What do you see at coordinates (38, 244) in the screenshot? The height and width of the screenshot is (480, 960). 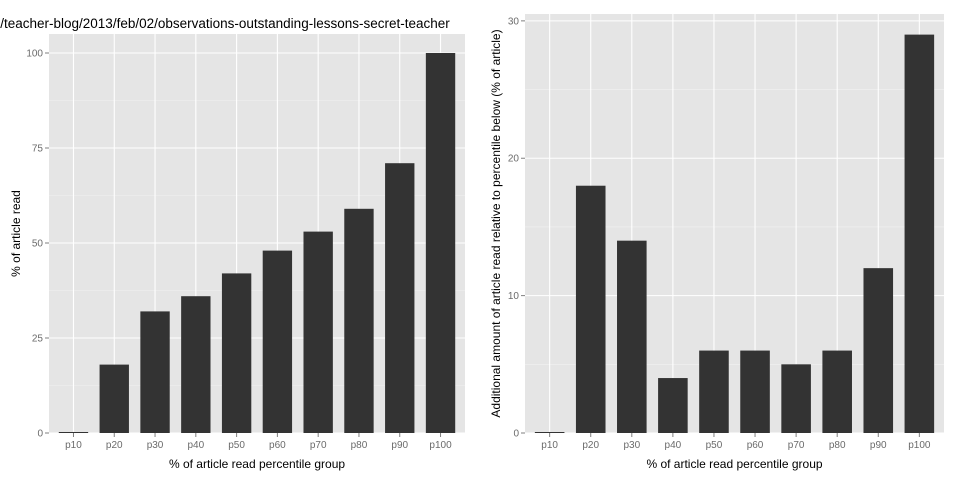 I see `y-tick-label: 50` at bounding box center [38, 244].